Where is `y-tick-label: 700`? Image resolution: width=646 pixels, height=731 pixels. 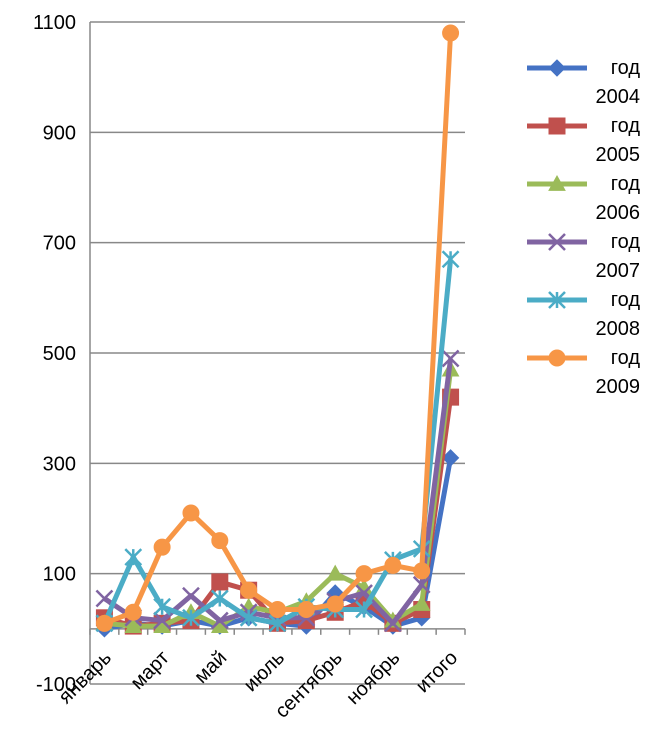 y-tick-label: 700 is located at coordinates (59, 244).